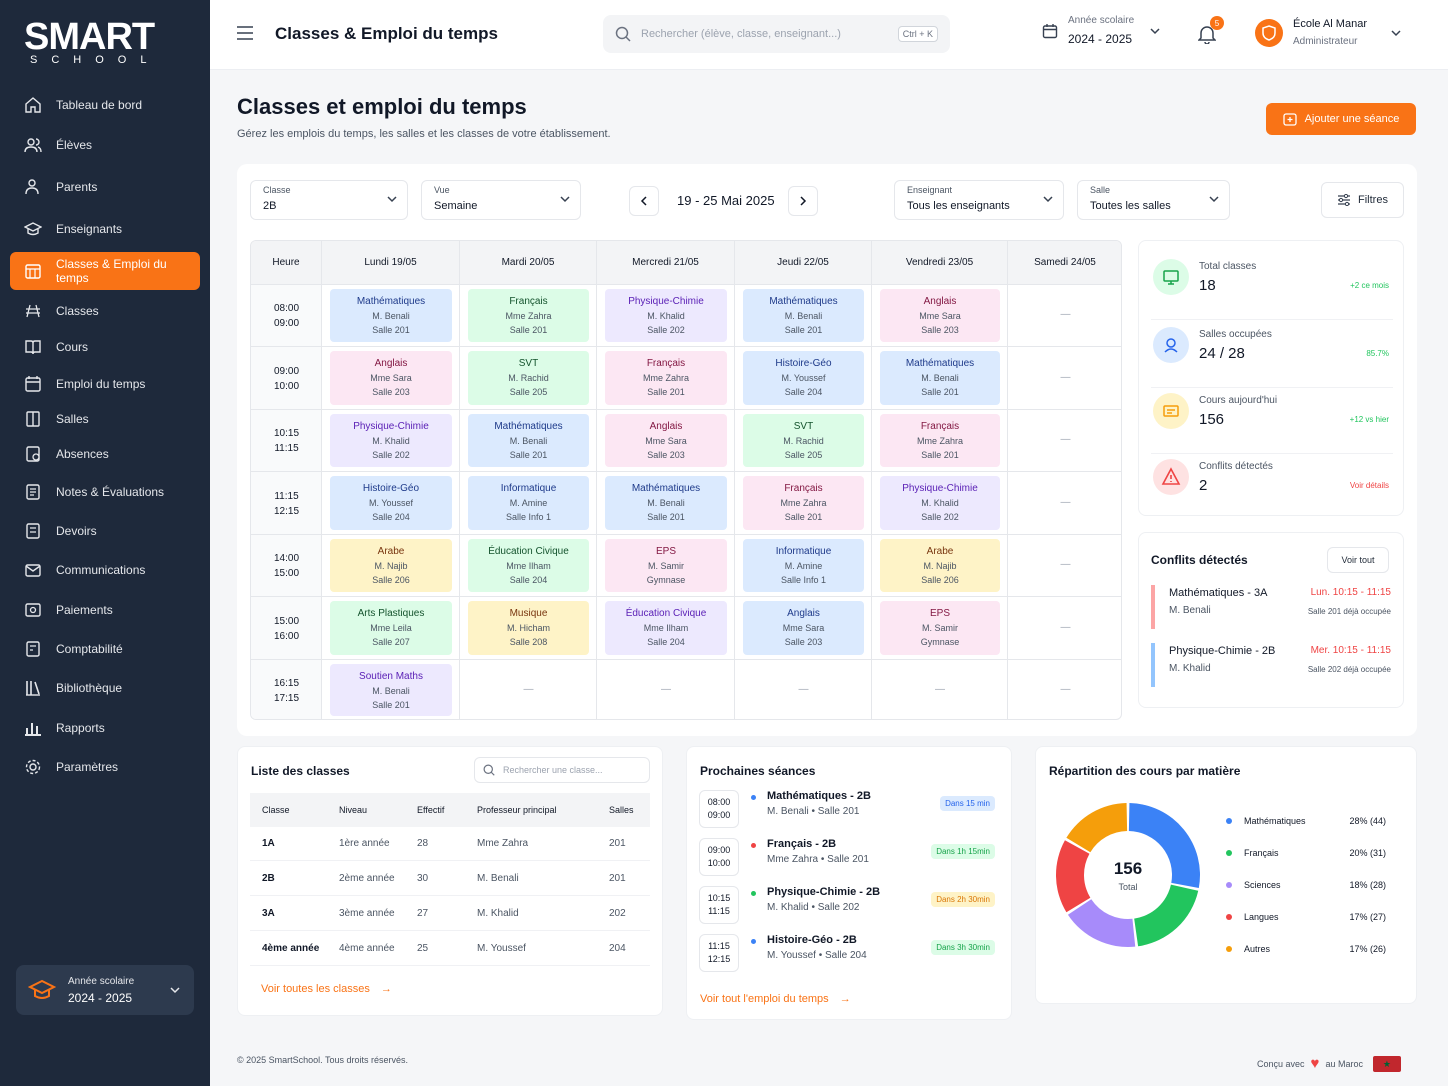 The height and width of the screenshot is (1086, 1448). What do you see at coordinates (1362, 200) in the screenshot?
I see `filters-button: Filtres` at bounding box center [1362, 200].